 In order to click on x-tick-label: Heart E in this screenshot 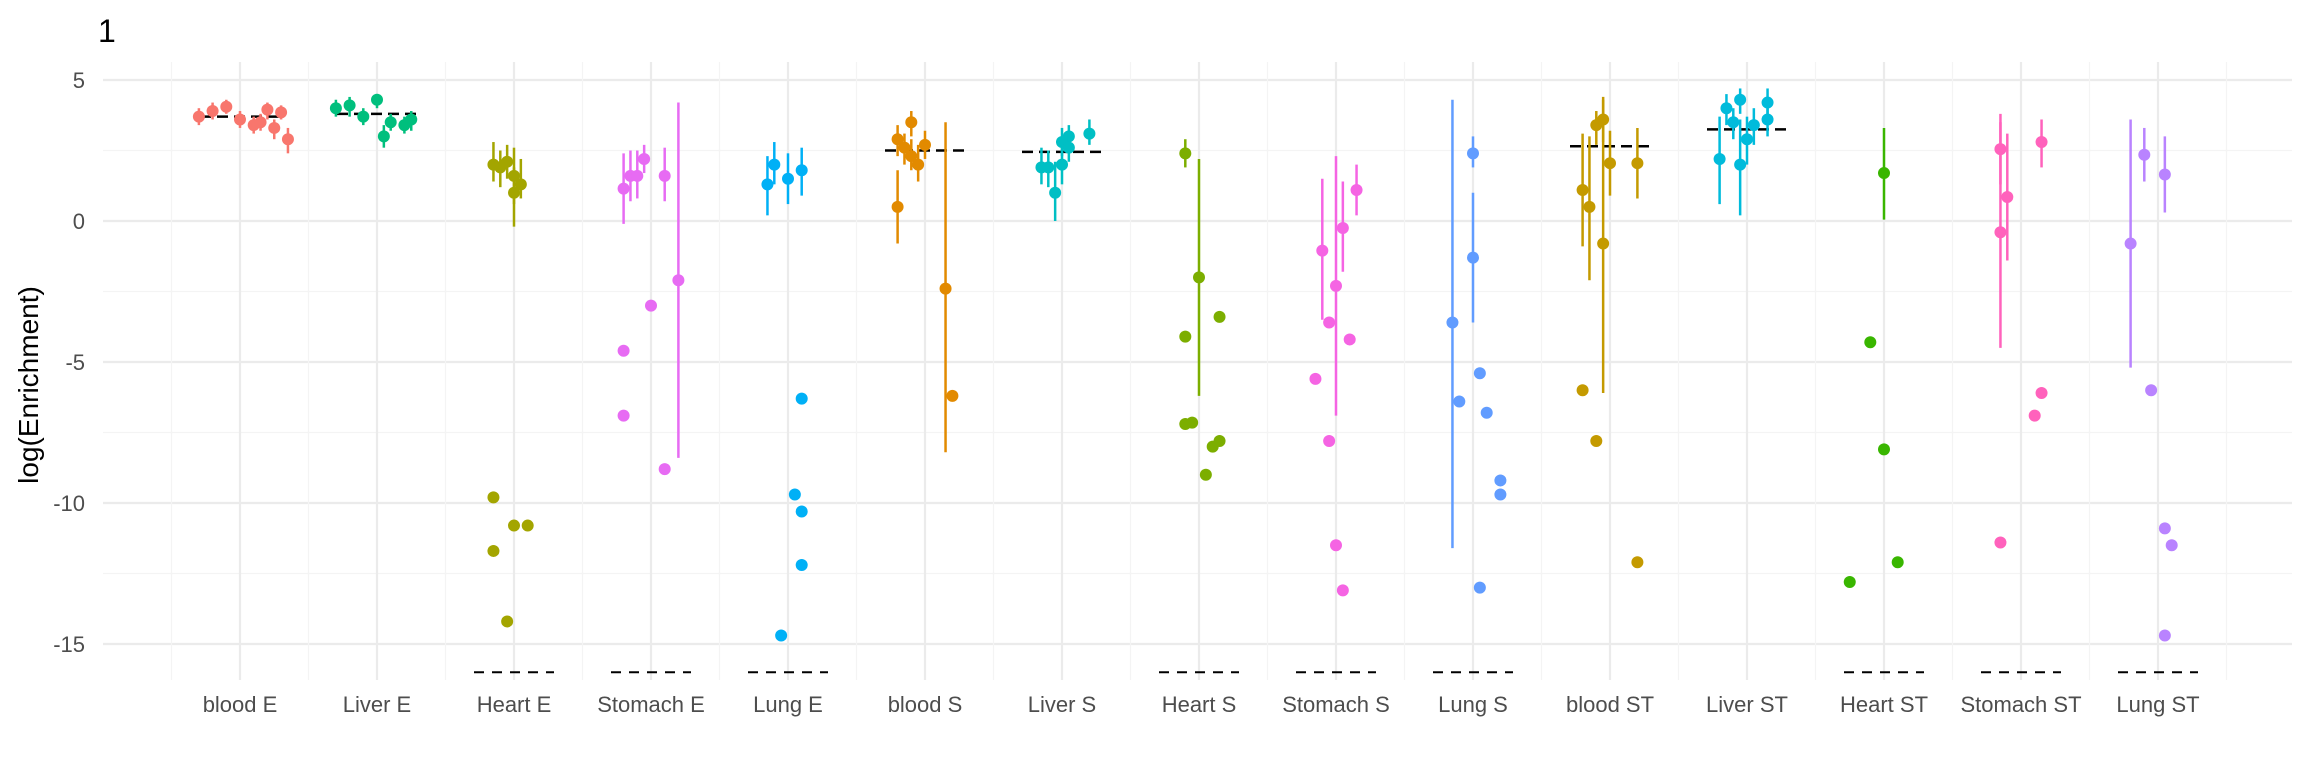, I will do `click(514, 704)`.